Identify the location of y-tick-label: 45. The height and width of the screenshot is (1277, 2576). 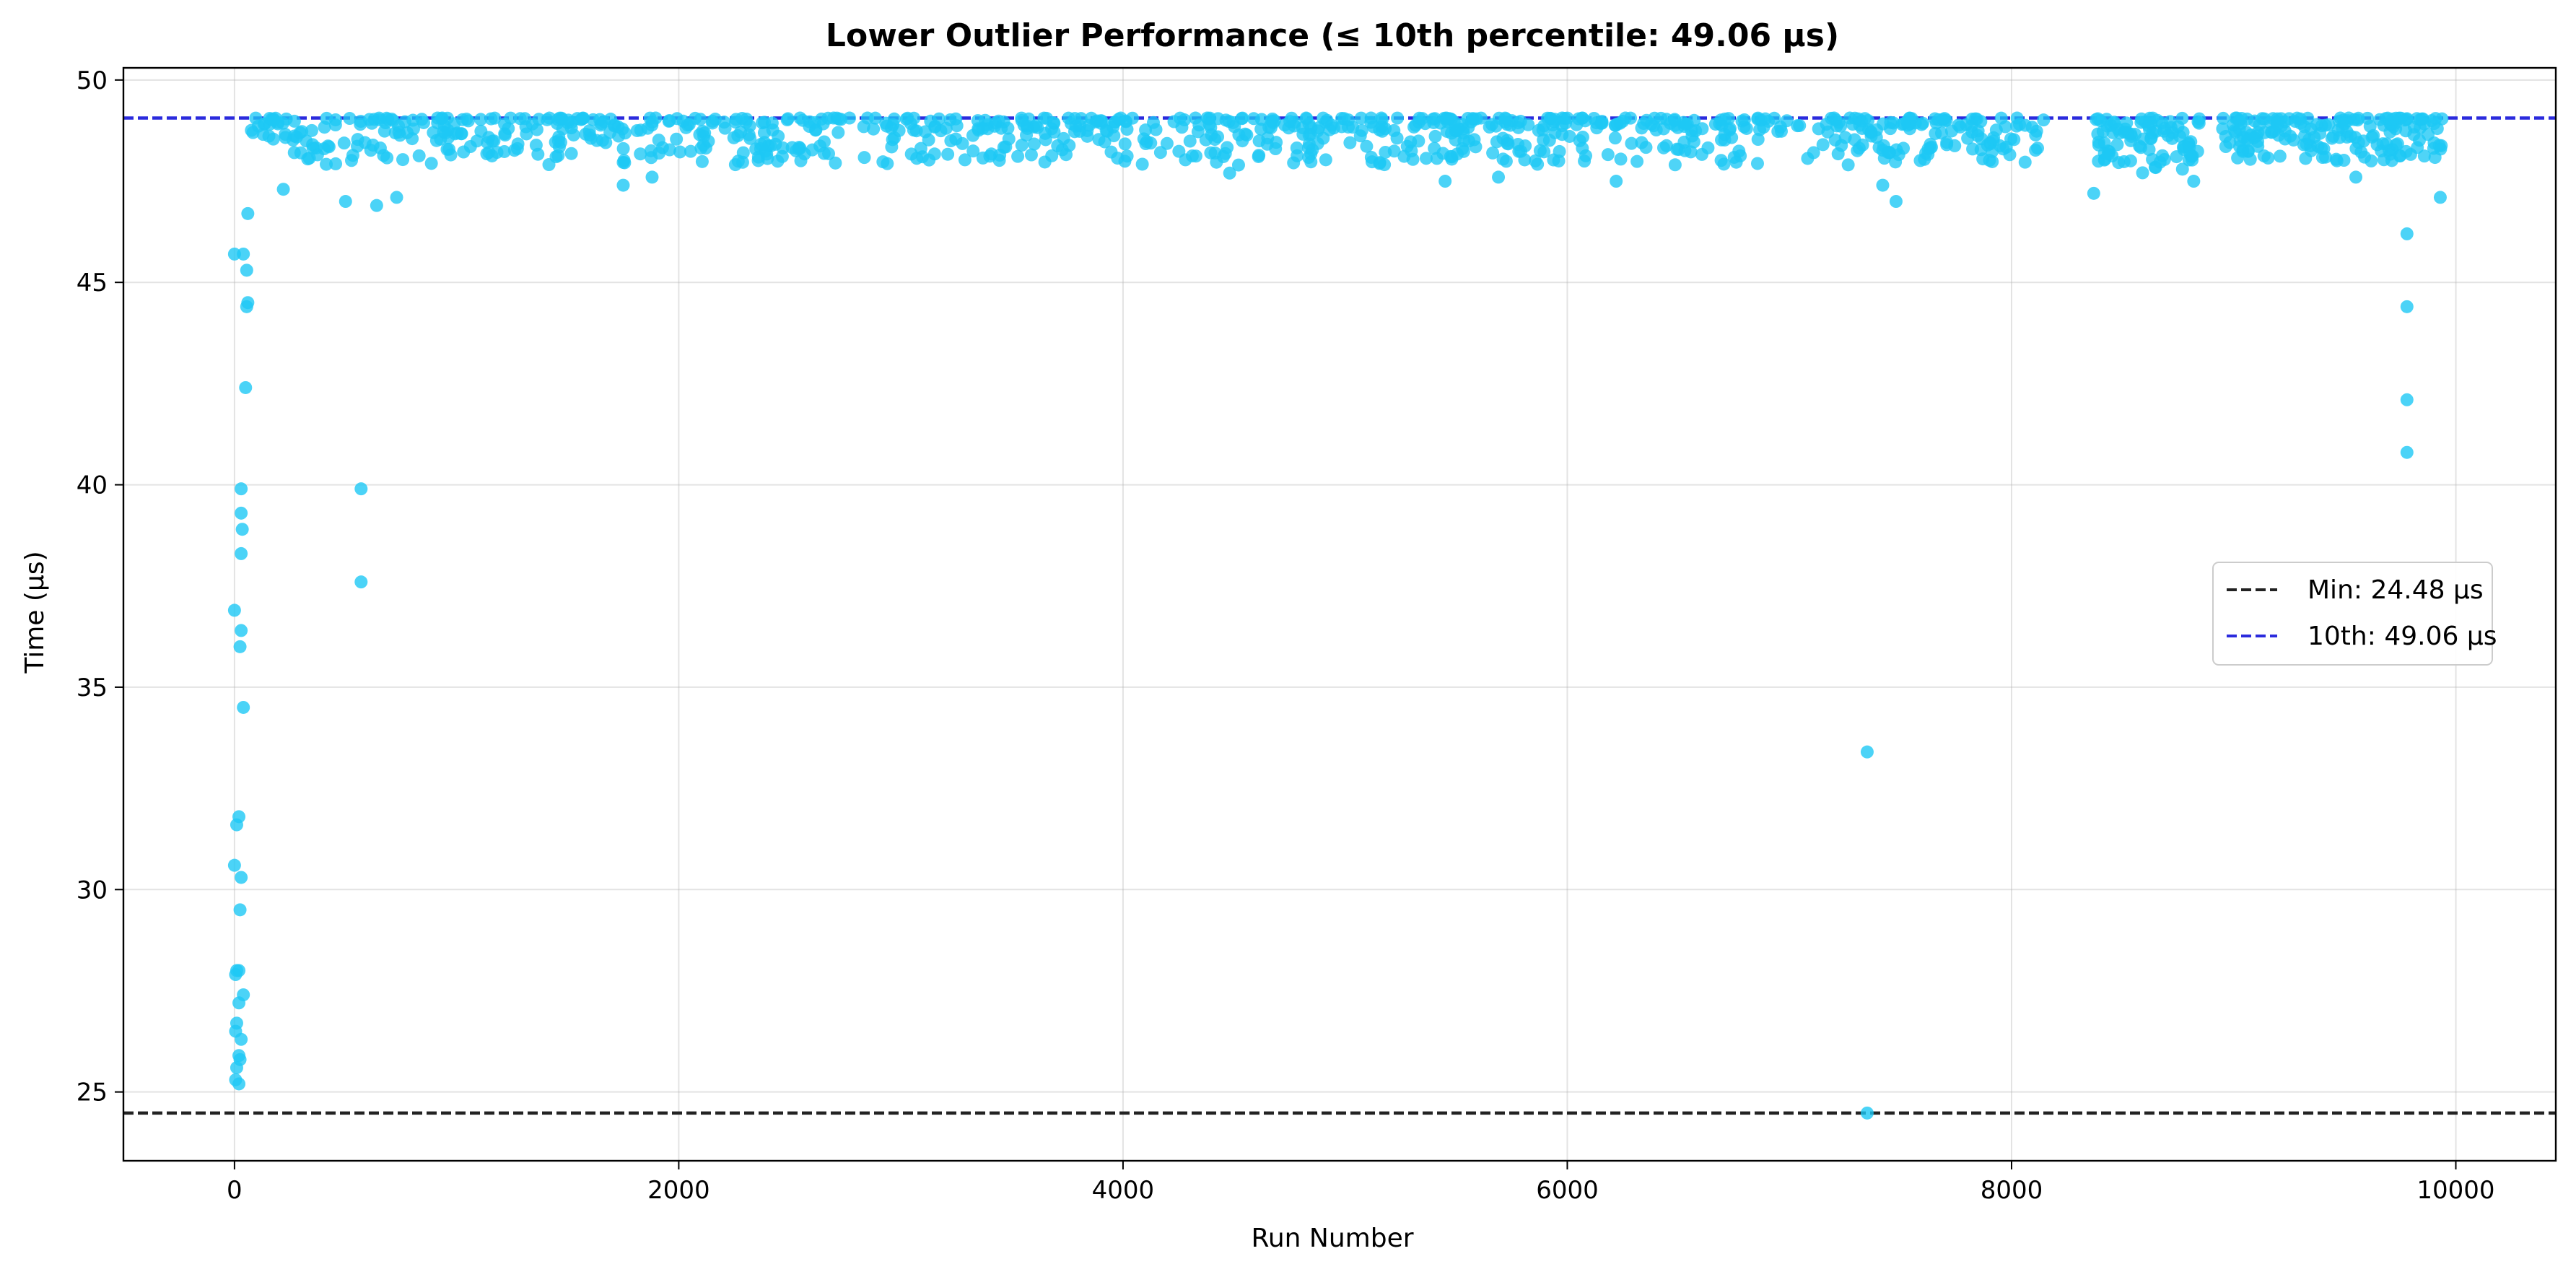
(92, 283).